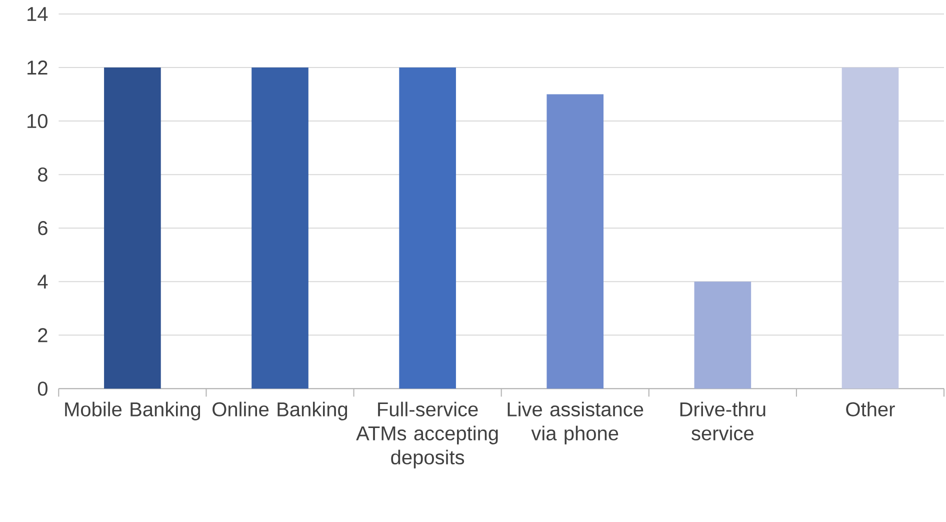 The image size is (946, 522). What do you see at coordinates (576, 423) in the screenshot?
I see `x-tick-label: Live assistance via phone` at bounding box center [576, 423].